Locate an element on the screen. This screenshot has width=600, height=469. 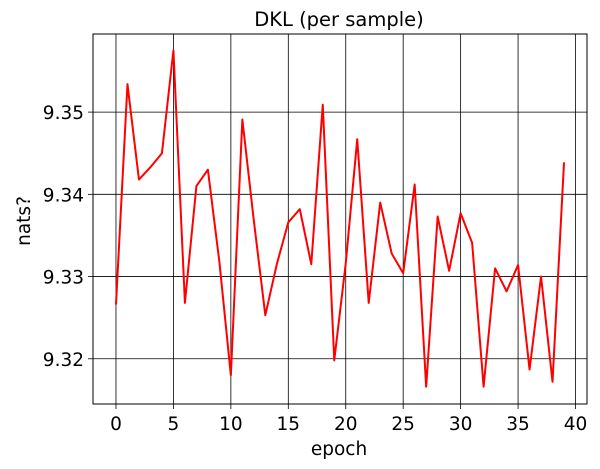
x-tick-label: 5 is located at coordinates (174, 424).